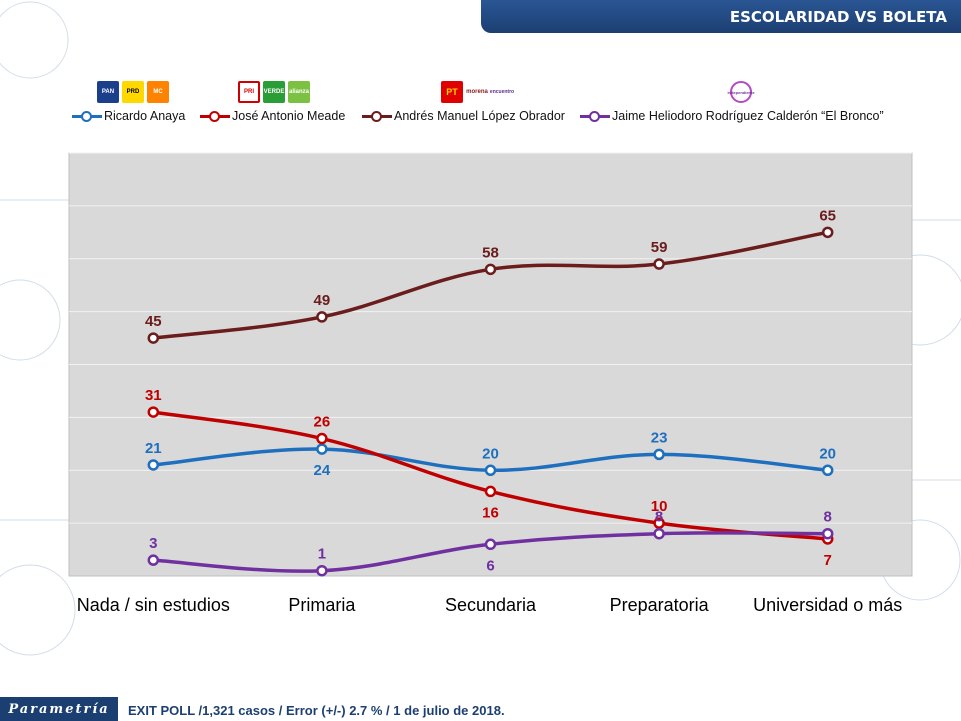 The height and width of the screenshot is (721, 961). What do you see at coordinates (153, 448) in the screenshot?
I see `data-label-anaya: 21` at bounding box center [153, 448].